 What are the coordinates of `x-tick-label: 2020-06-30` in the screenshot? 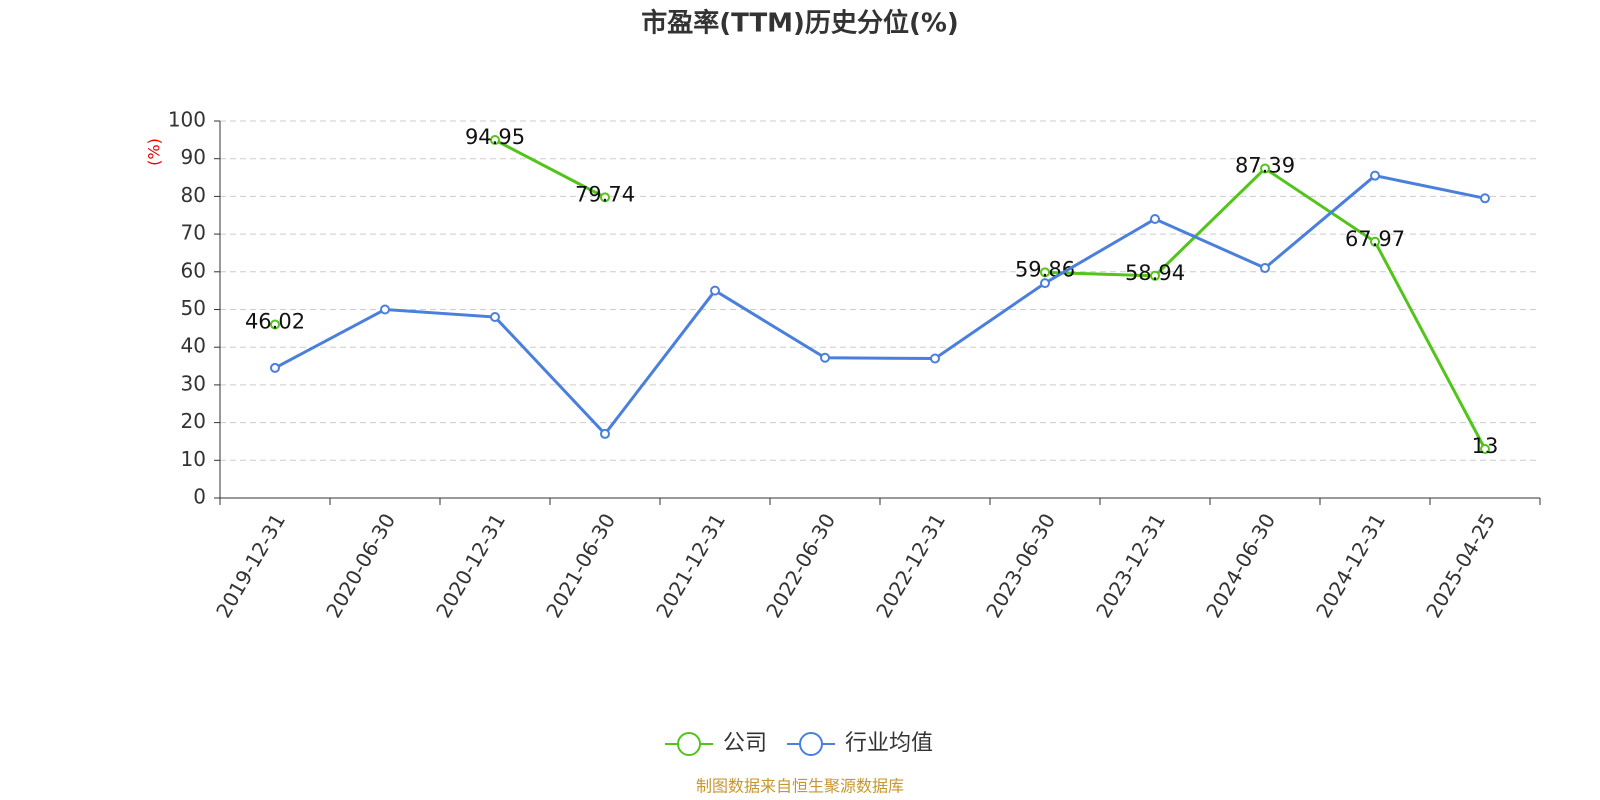 It's located at (360, 565).